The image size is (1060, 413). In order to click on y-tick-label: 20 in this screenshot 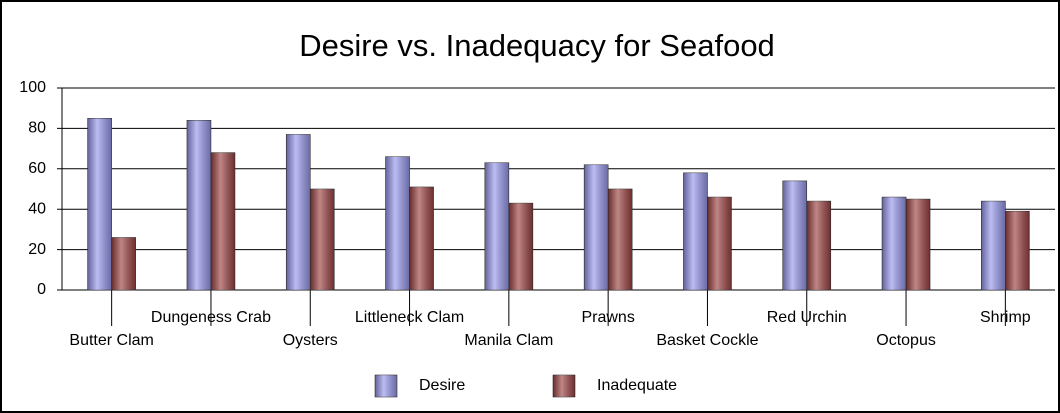, I will do `click(37, 249)`.